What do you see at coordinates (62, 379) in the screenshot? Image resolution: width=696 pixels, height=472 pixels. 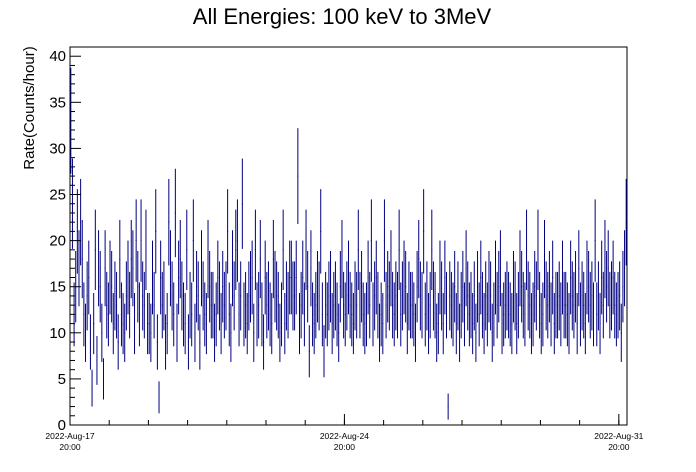 I see `y-tick-label: 5` at bounding box center [62, 379].